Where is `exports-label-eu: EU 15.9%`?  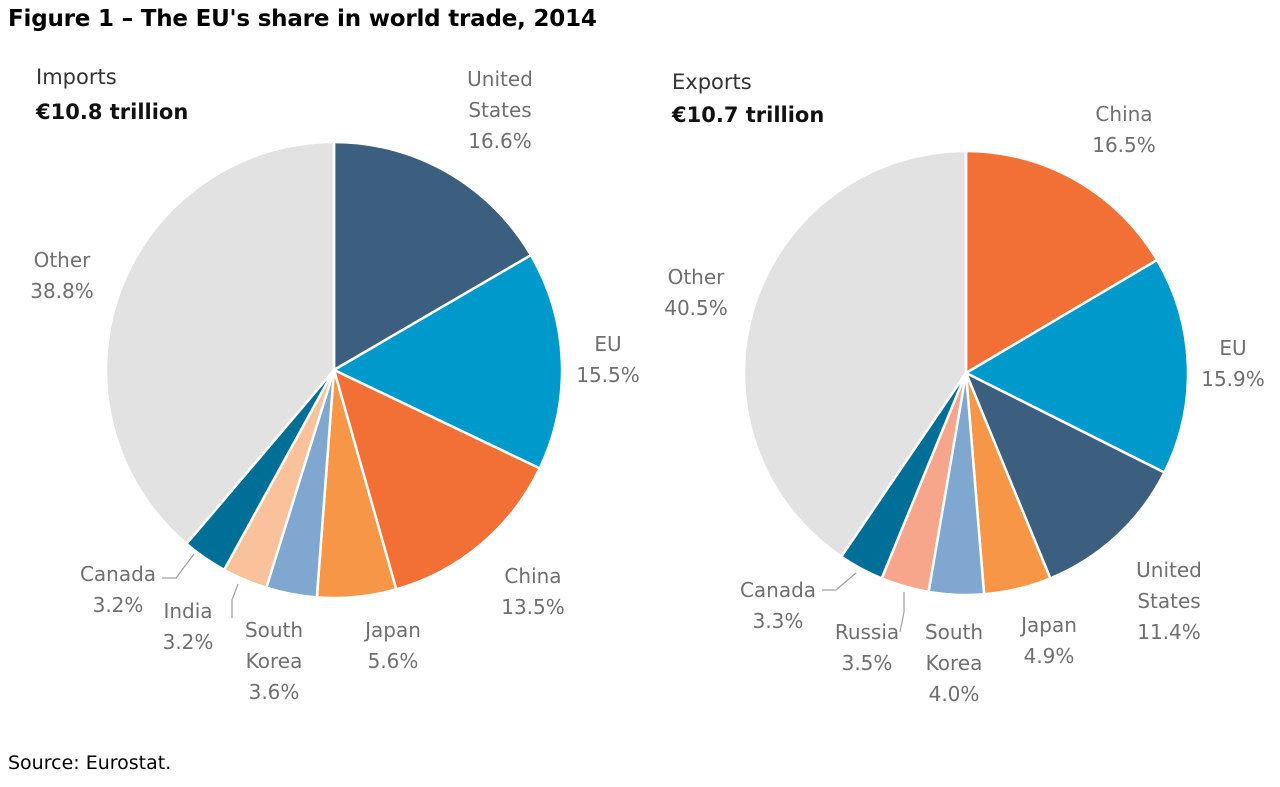 exports-label-eu: EU 15.9% is located at coordinates (1233, 363).